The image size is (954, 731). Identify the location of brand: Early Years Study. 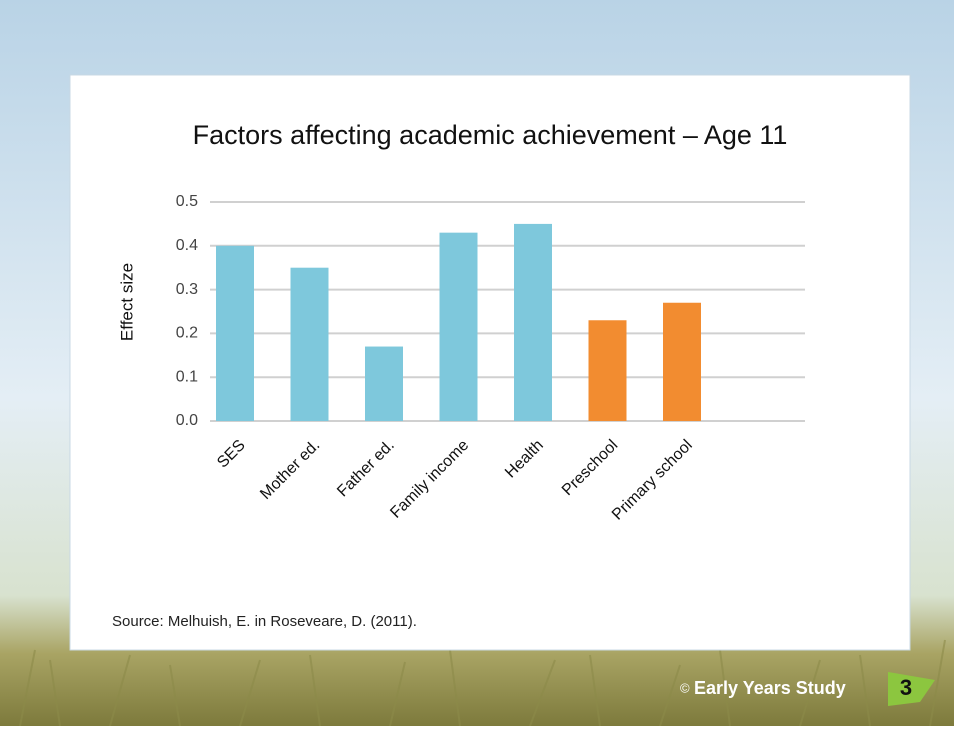
(770, 688).